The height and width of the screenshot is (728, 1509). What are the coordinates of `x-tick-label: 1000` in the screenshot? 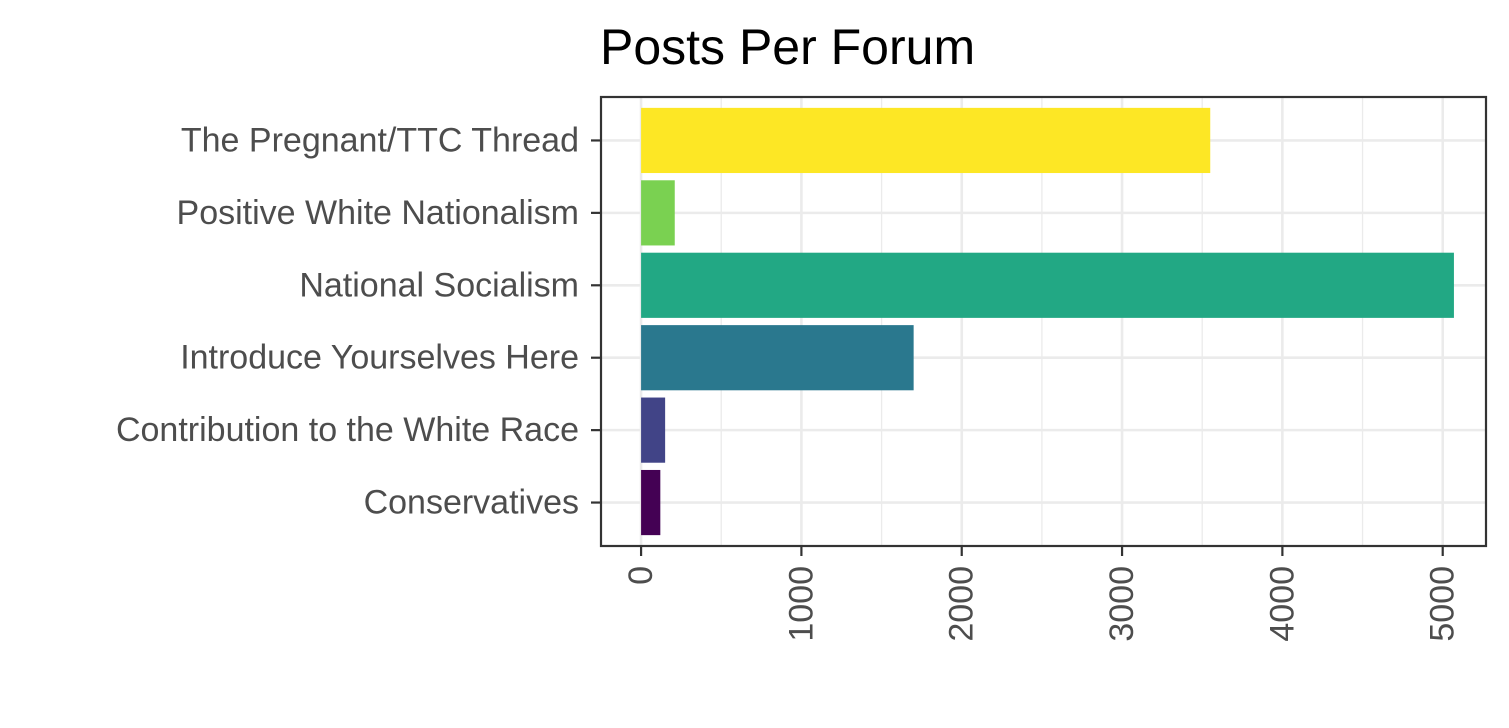 It's located at (801, 604).